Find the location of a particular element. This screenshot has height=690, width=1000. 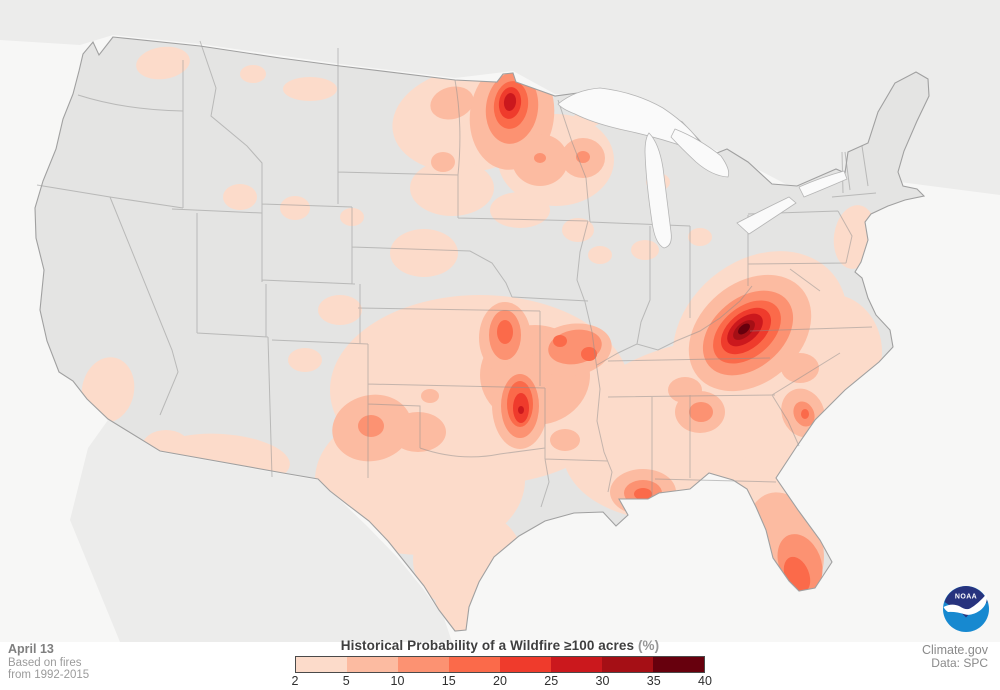

legend-tick-40: 40 is located at coordinates (705, 681).